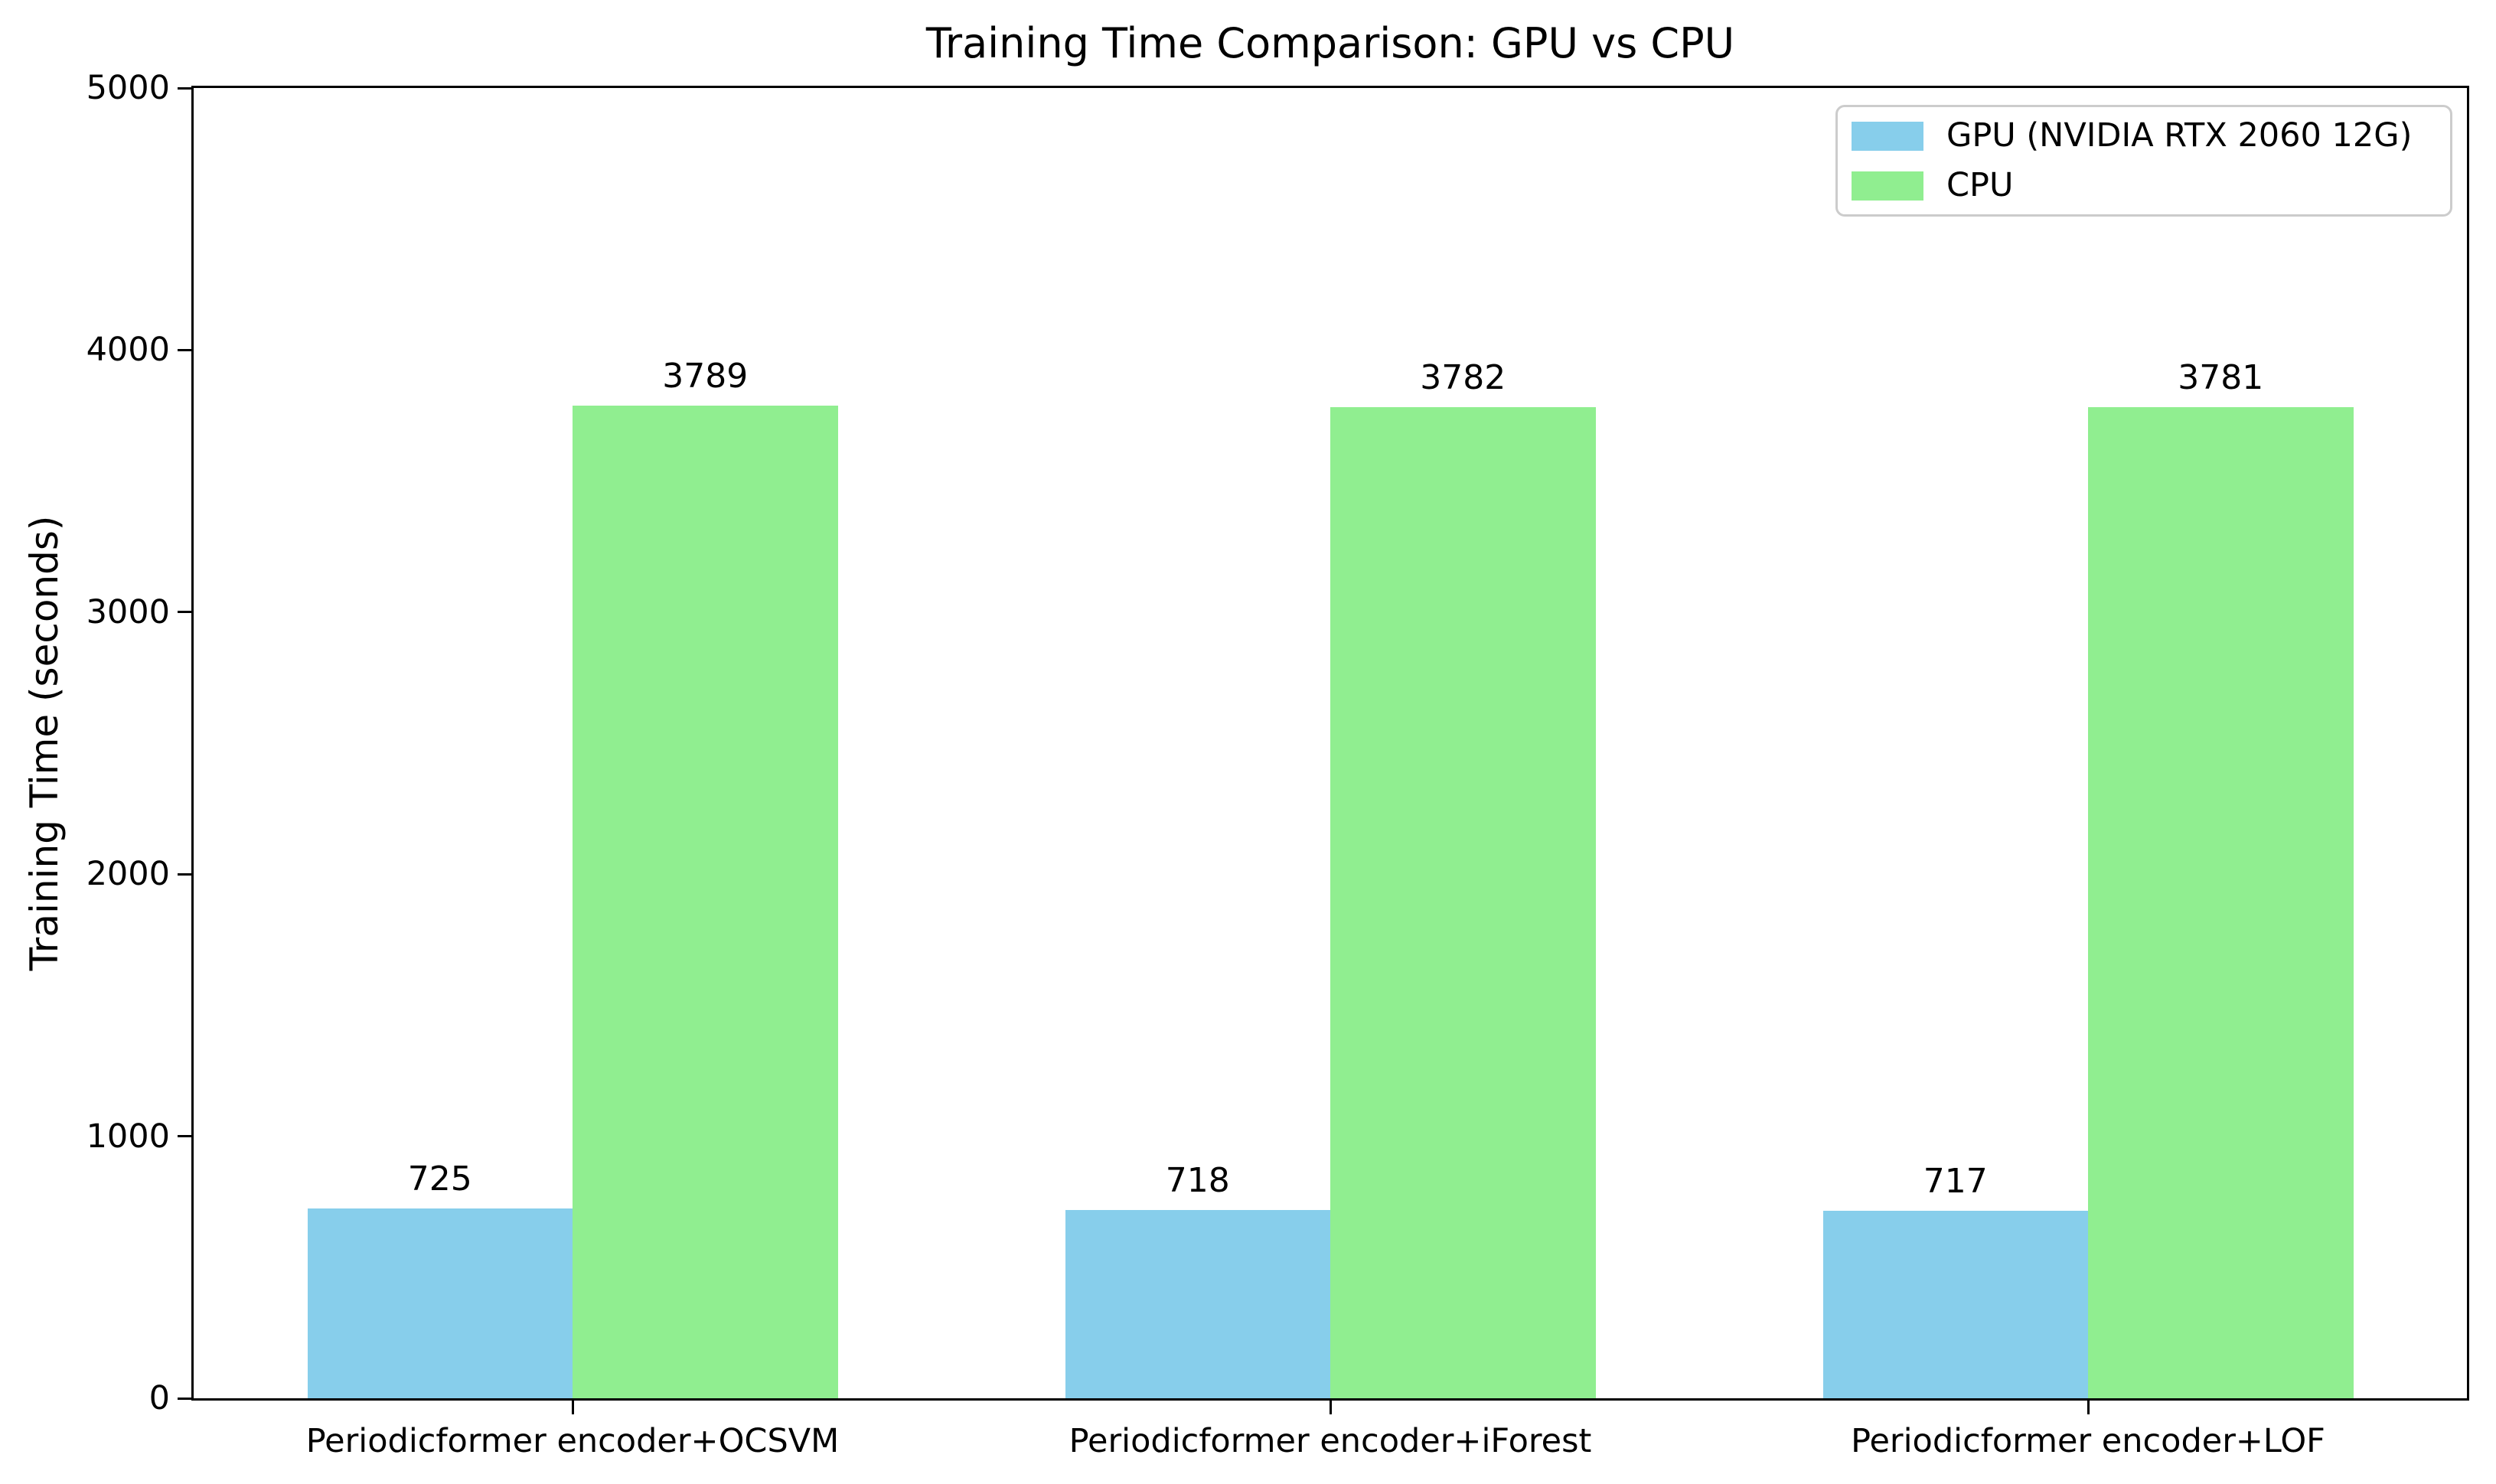 This screenshot has height=1484, width=2496. What do you see at coordinates (1980, 185) in the screenshot?
I see `cpu-legend-label: CPU` at bounding box center [1980, 185].